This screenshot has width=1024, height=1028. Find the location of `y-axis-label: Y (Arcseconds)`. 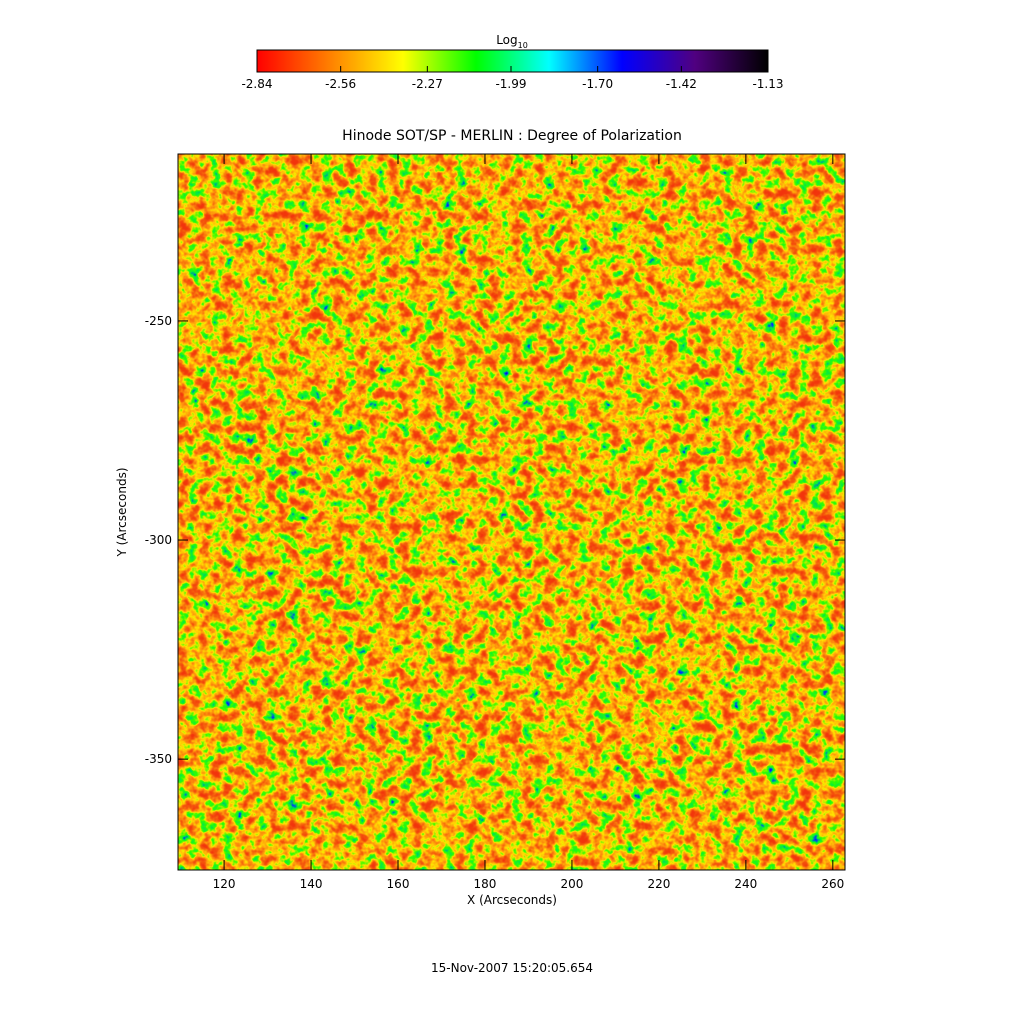

y-axis-label: Y (Arcseconds) is located at coordinates (122, 512).